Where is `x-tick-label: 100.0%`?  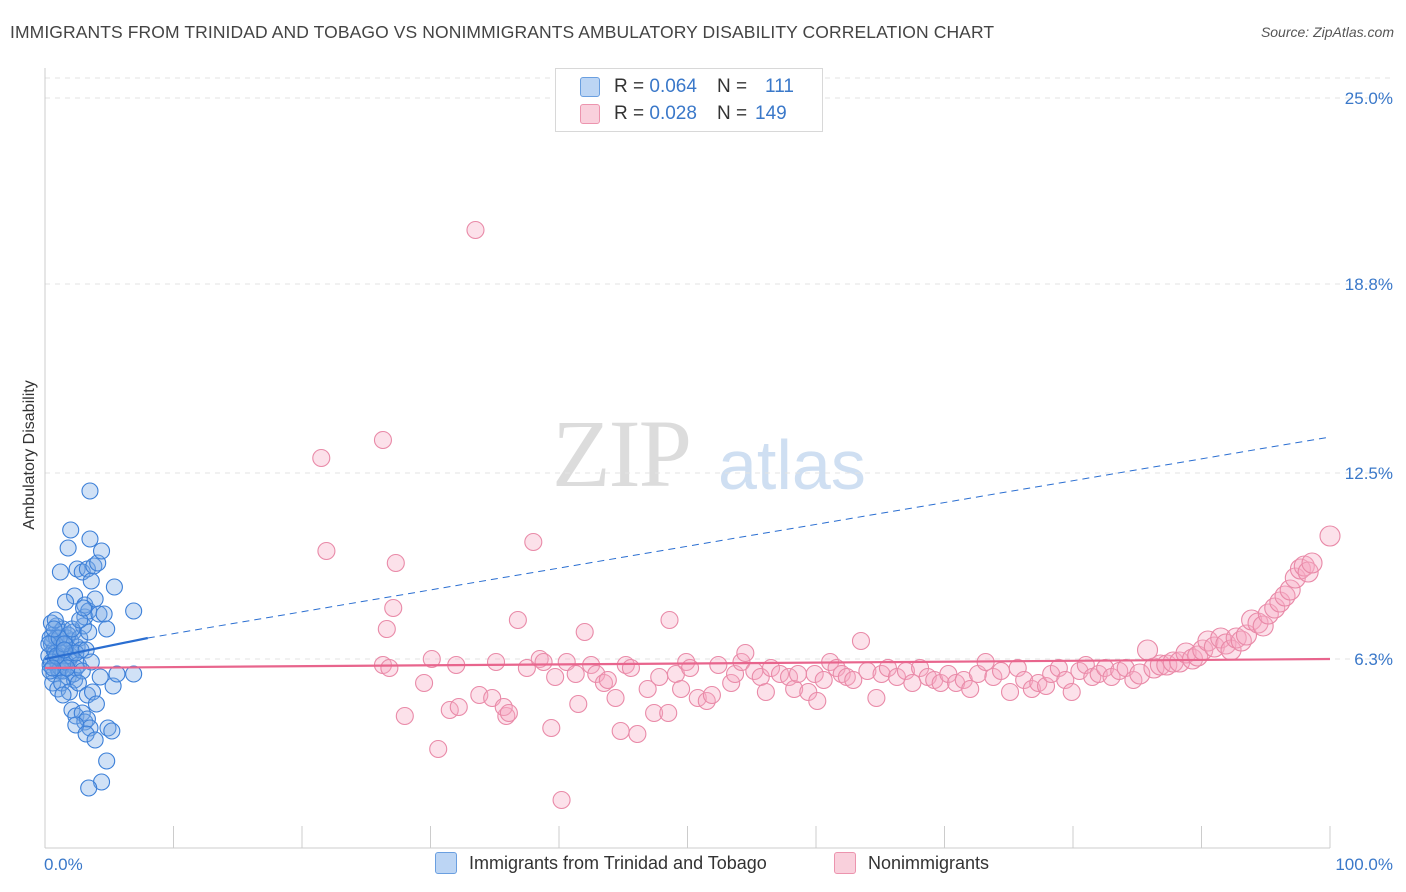 x-tick-label: 100.0% is located at coordinates (1364, 864).